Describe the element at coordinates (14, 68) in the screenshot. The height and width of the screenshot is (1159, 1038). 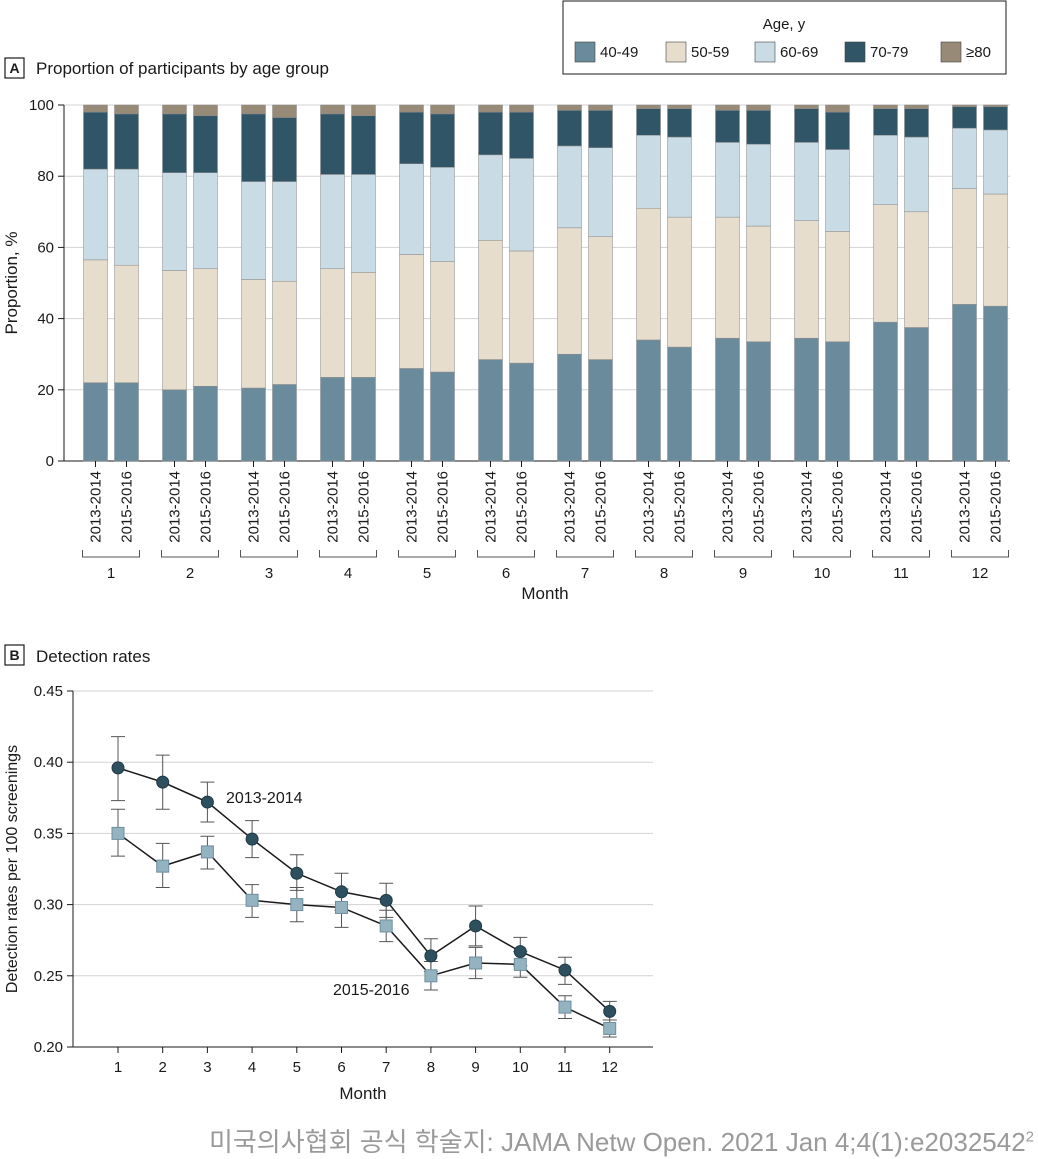
I see `panel-a-letter-box` at that location.